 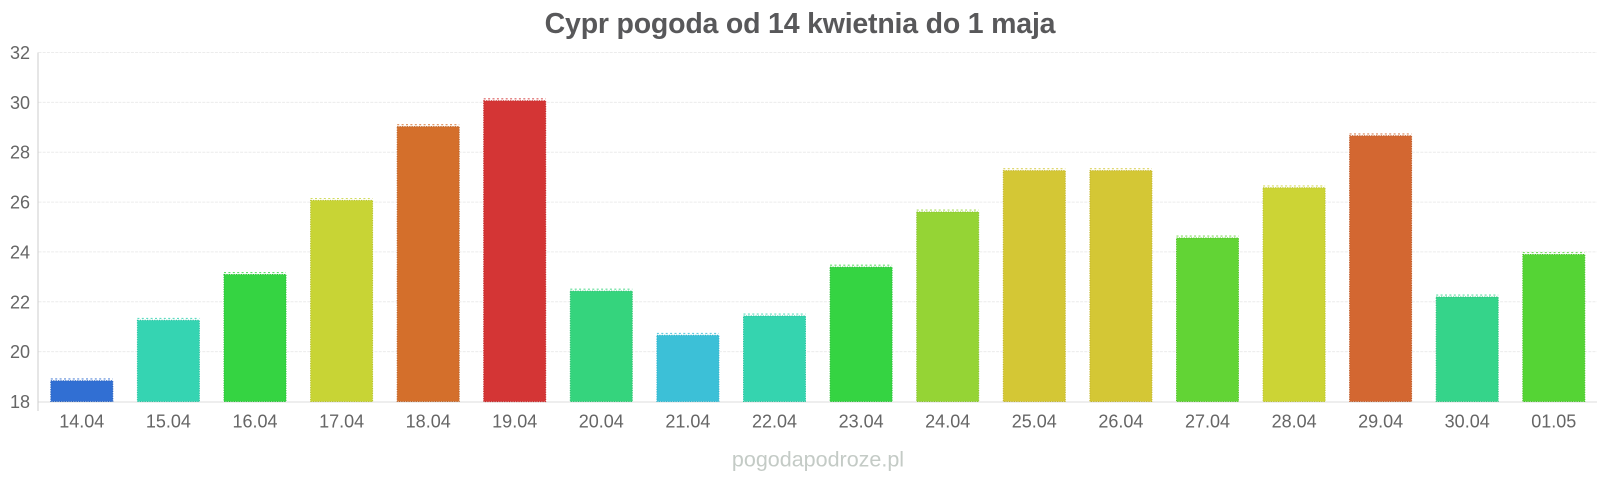 What do you see at coordinates (20, 252) in the screenshot?
I see `svg-text: 24` at bounding box center [20, 252].